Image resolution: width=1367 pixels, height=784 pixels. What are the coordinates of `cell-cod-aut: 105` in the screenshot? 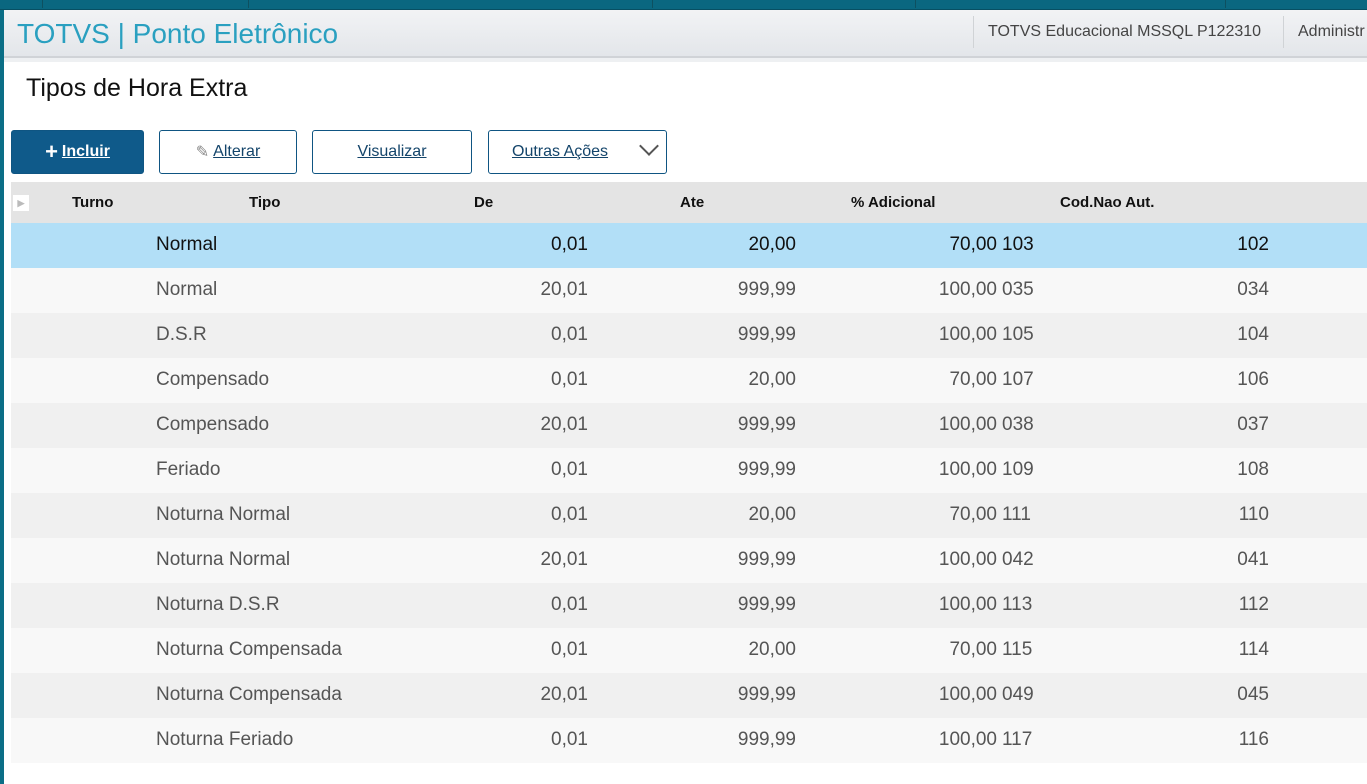 It's located at (1018, 334).